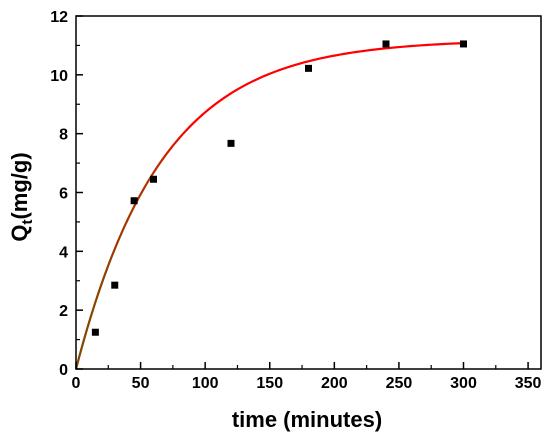 Image resolution: width=550 pixels, height=443 pixels. Describe the element at coordinates (76, 383) in the screenshot. I see `x-tick-label: 0` at that location.